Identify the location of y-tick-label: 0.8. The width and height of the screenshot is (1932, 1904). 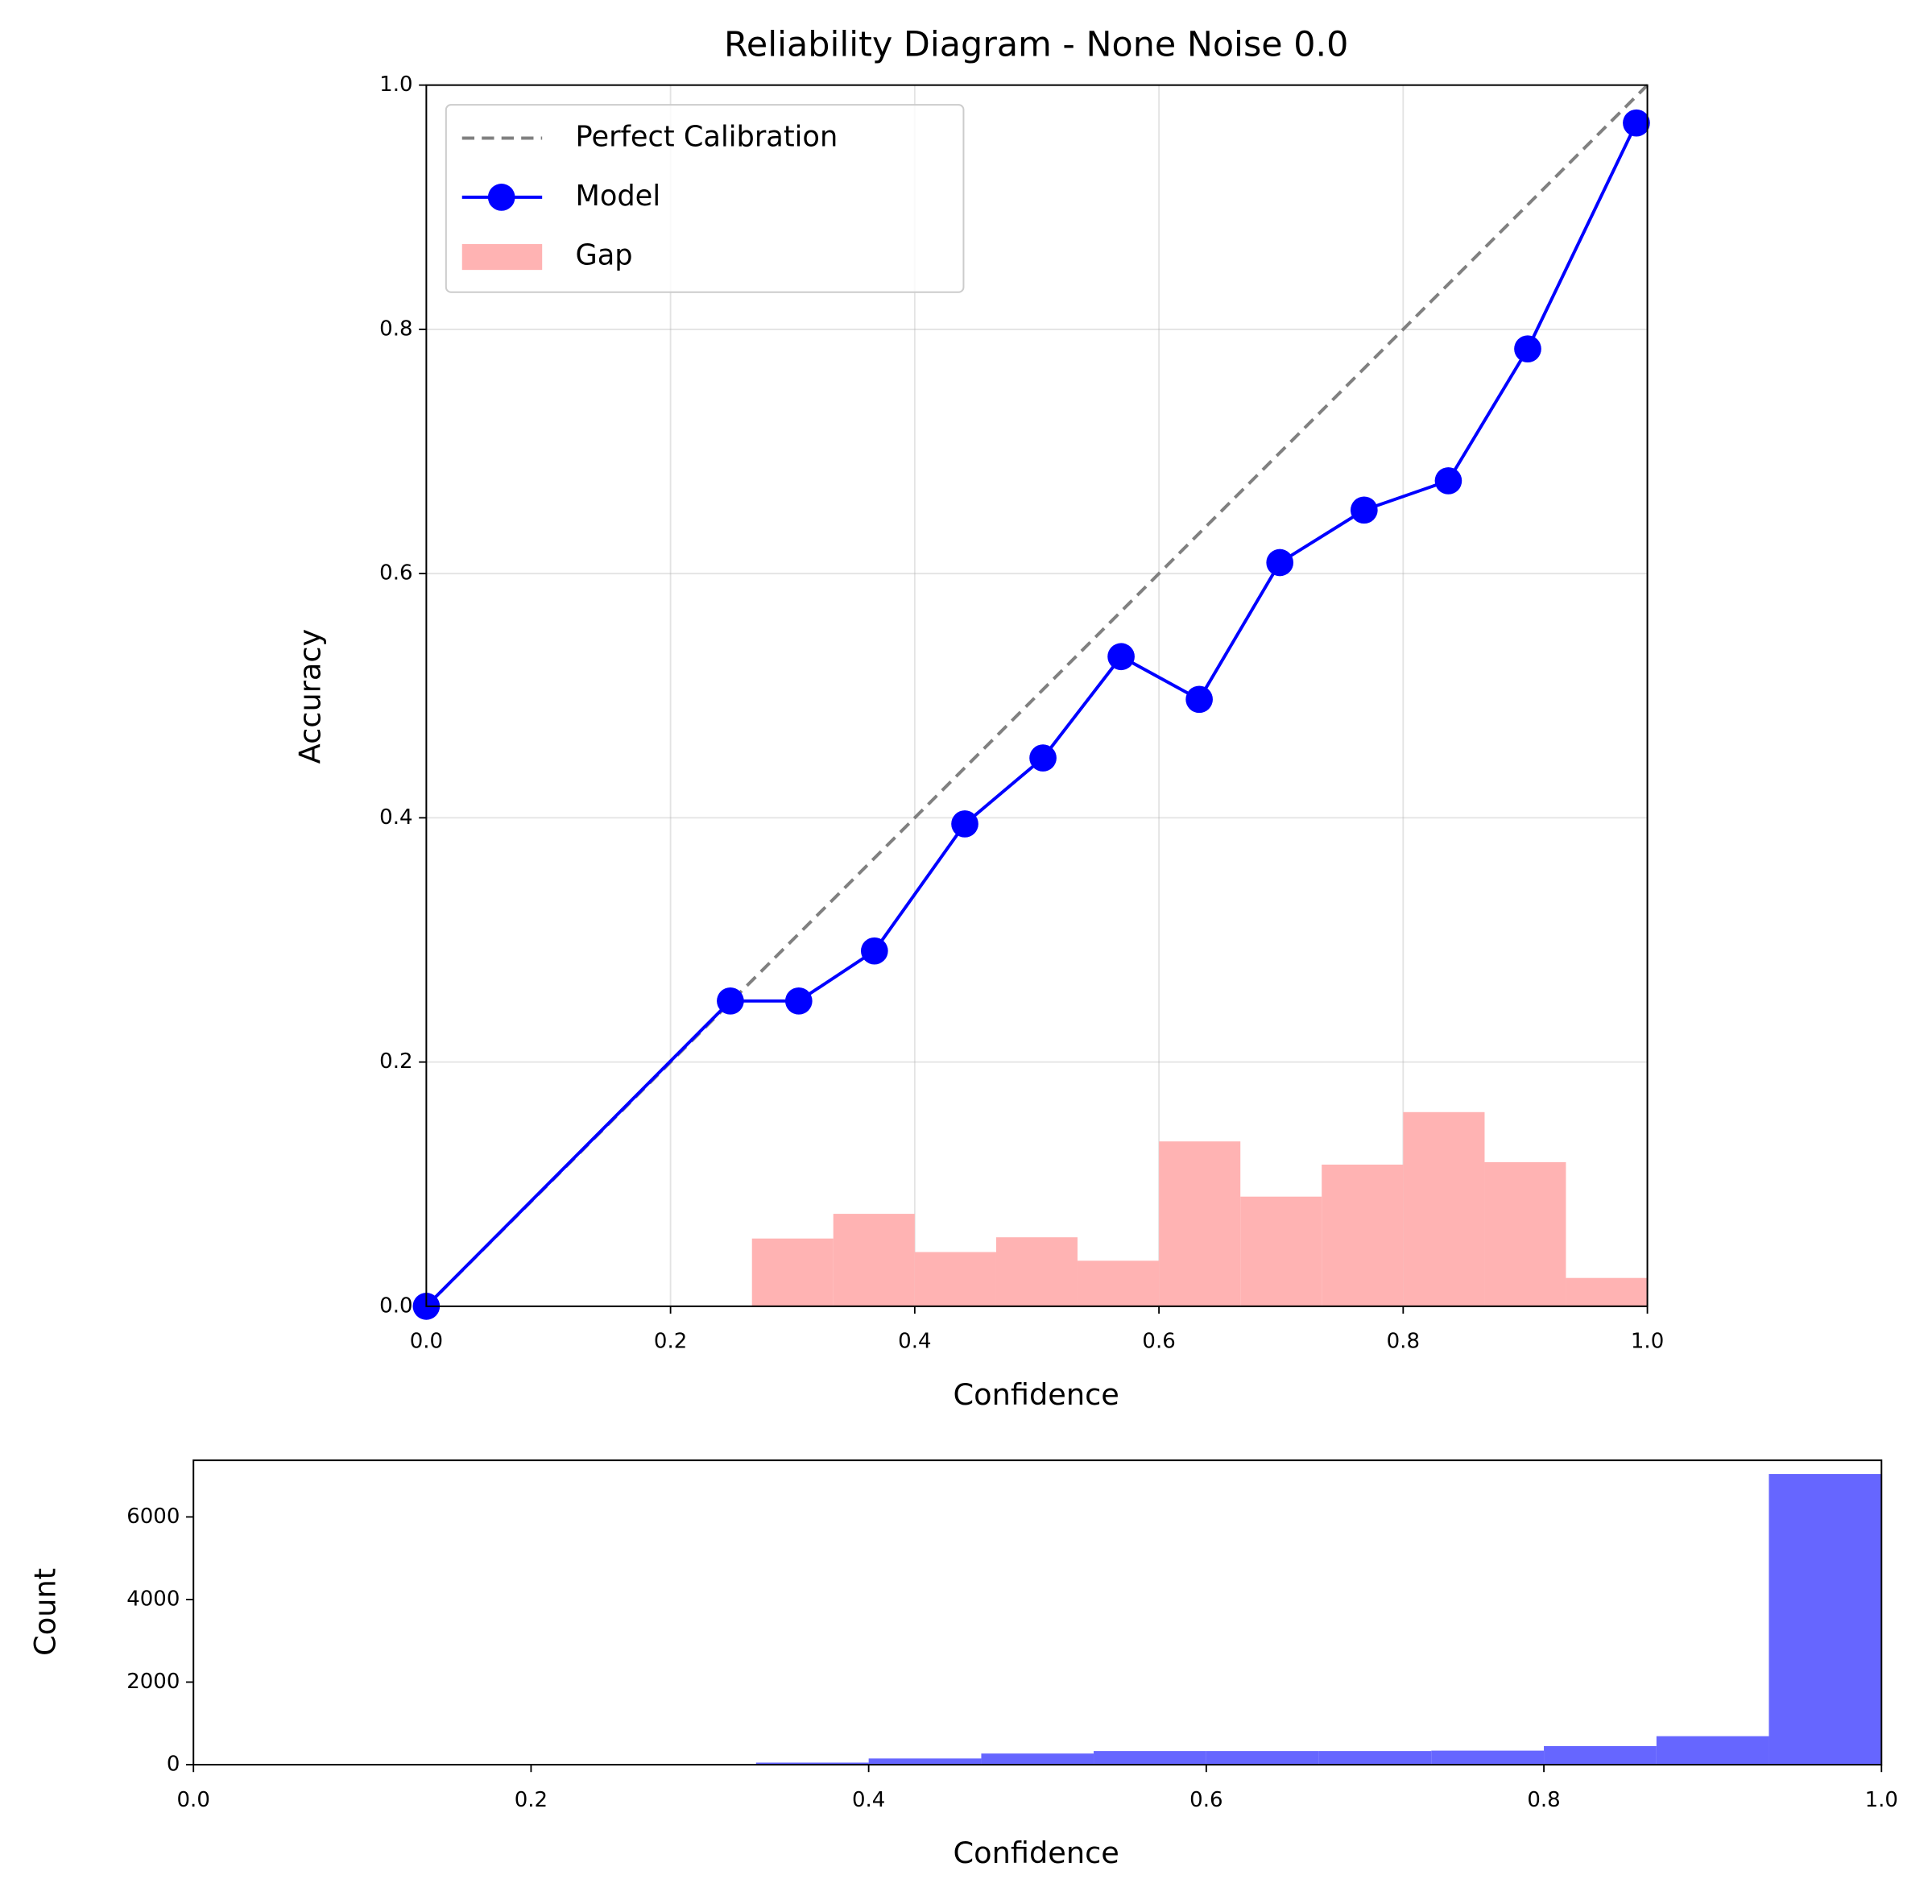
(396, 329).